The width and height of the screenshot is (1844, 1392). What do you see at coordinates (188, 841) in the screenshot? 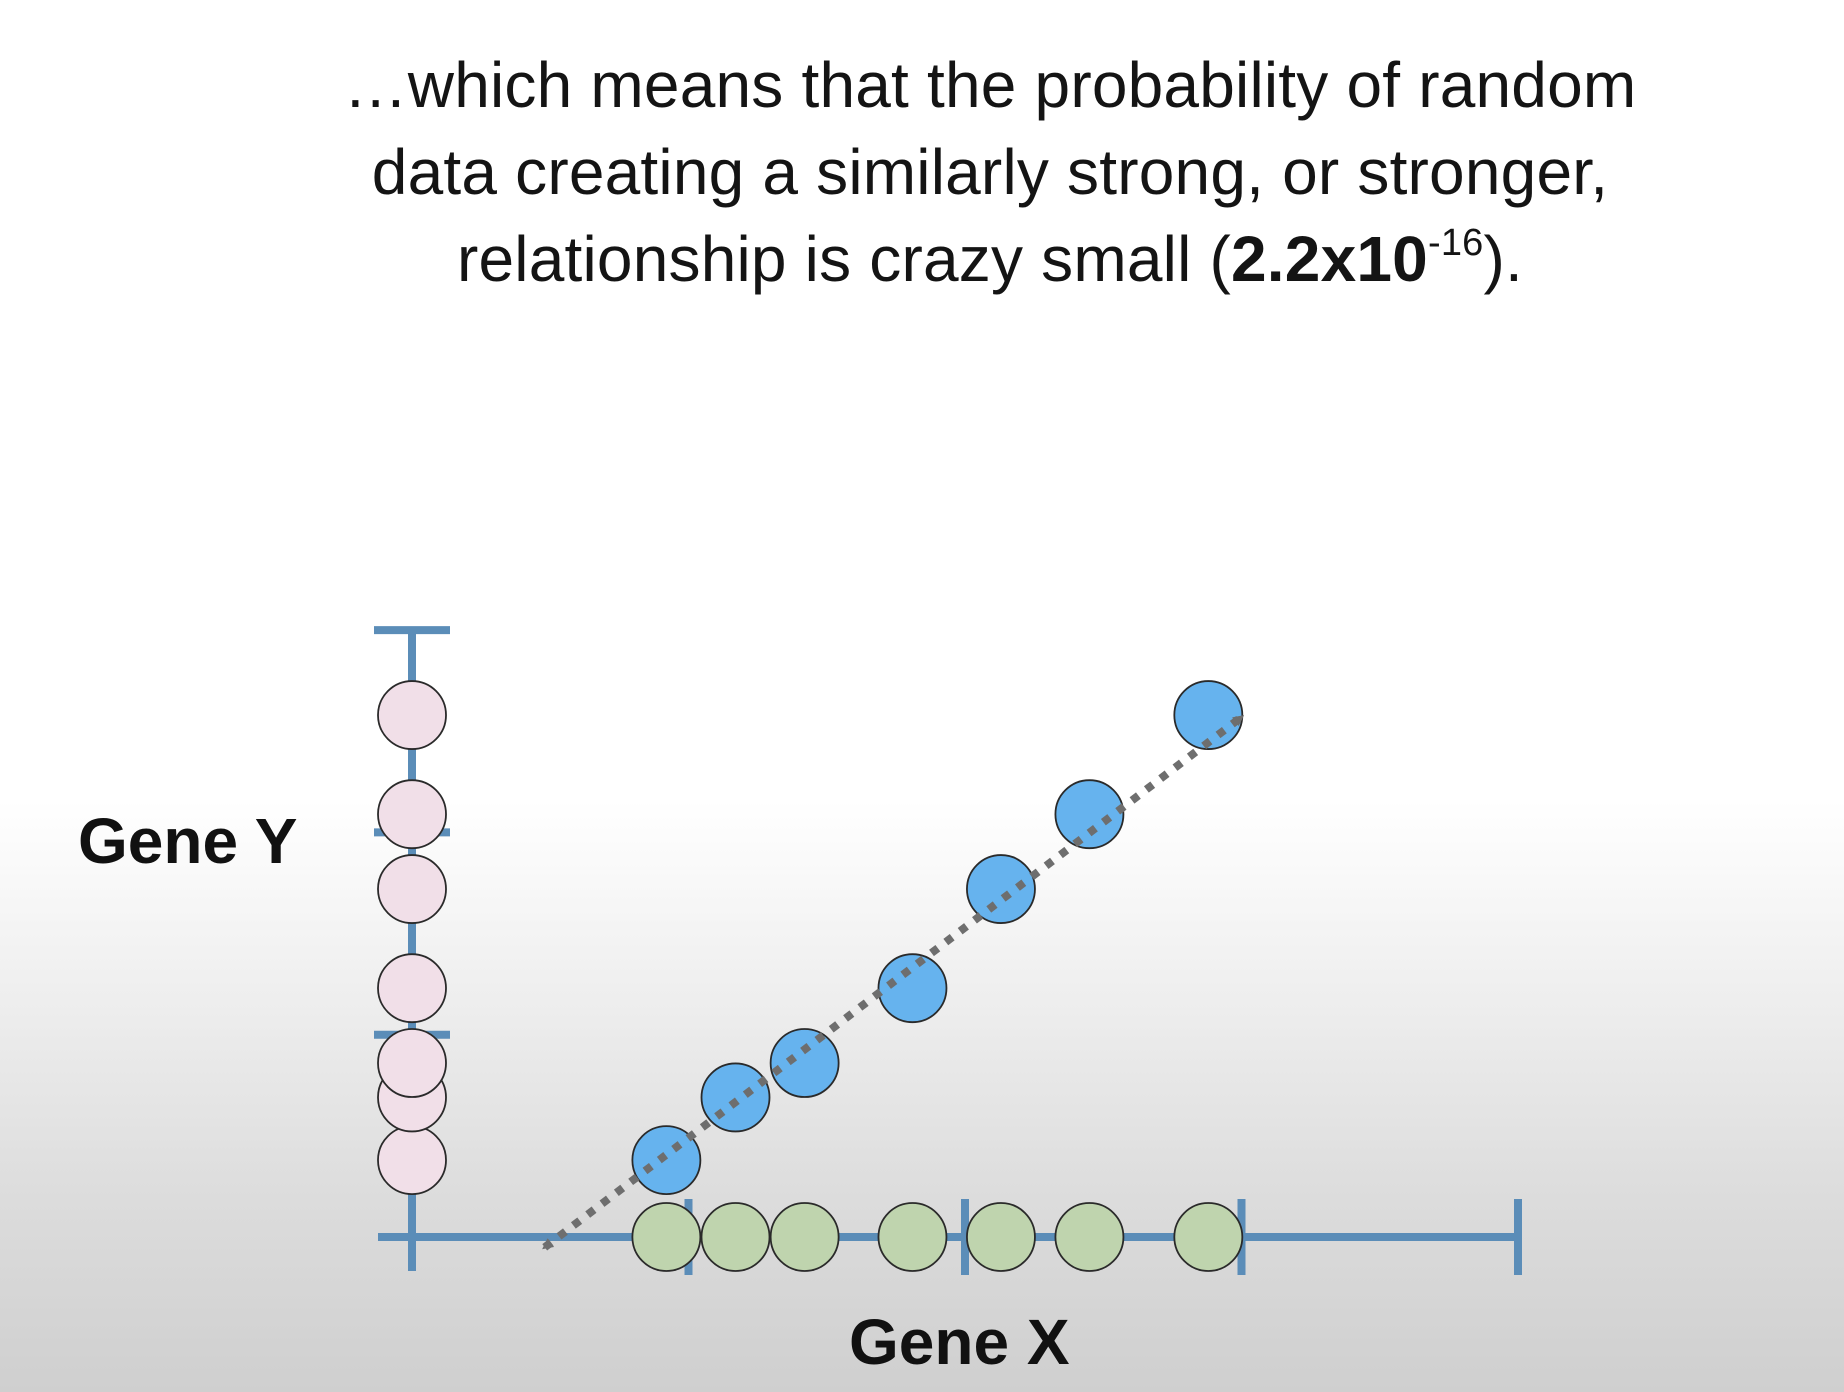
I see `y-axis-label: Gene Y` at bounding box center [188, 841].